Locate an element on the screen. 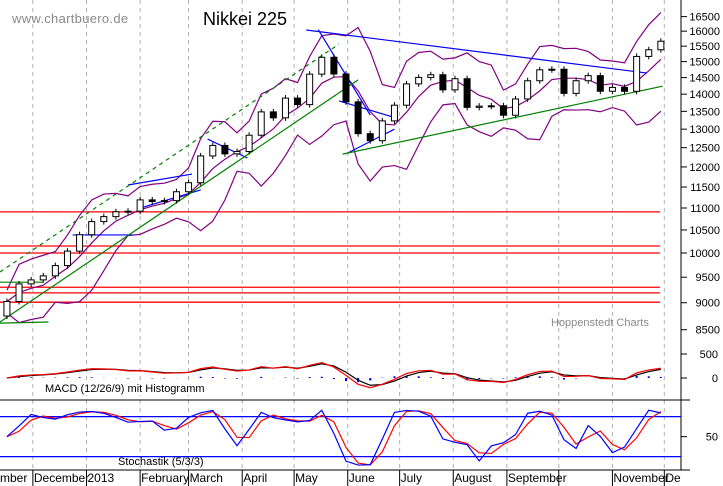  source-label: Hoppenstedt Charts is located at coordinates (600, 323).